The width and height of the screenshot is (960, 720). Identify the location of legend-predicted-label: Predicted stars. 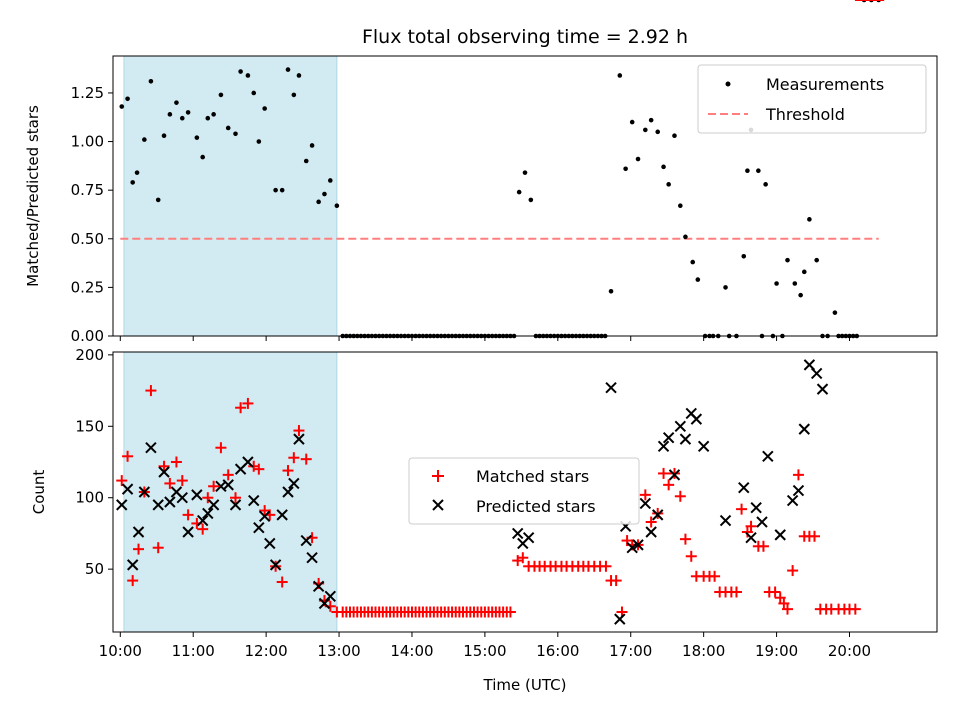
(536, 506).